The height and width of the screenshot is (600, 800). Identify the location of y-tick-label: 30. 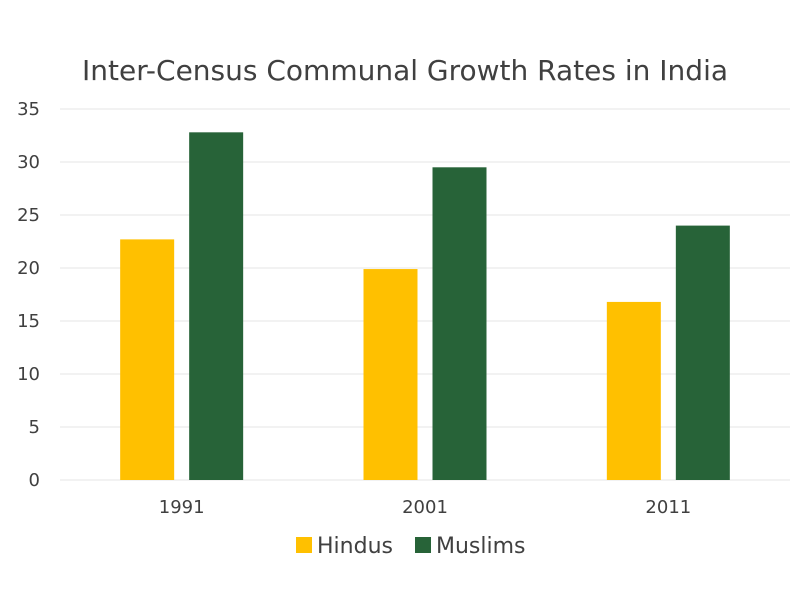
(28, 162).